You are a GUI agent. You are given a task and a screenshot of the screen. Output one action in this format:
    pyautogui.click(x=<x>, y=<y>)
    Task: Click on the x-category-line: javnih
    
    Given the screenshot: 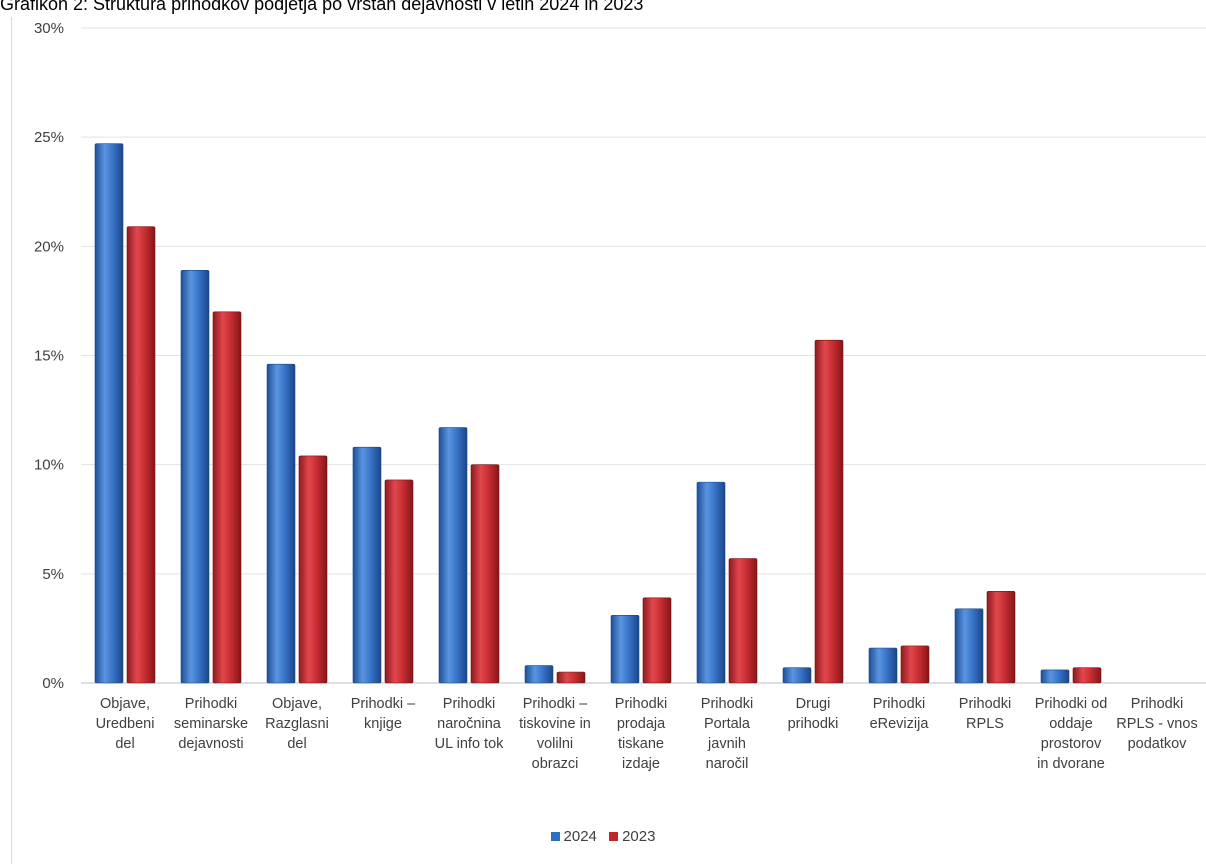 What is the action you would take?
    pyautogui.click(x=726, y=744)
    